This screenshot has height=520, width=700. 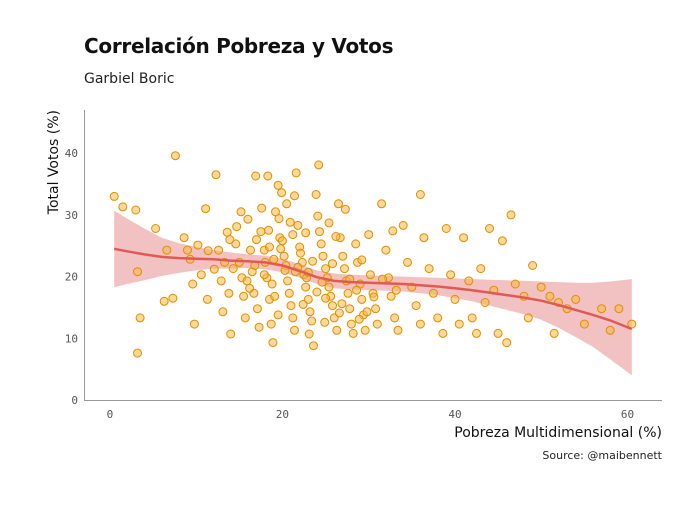 I want to click on source-caption: Source: @maibennett, so click(x=602, y=455).